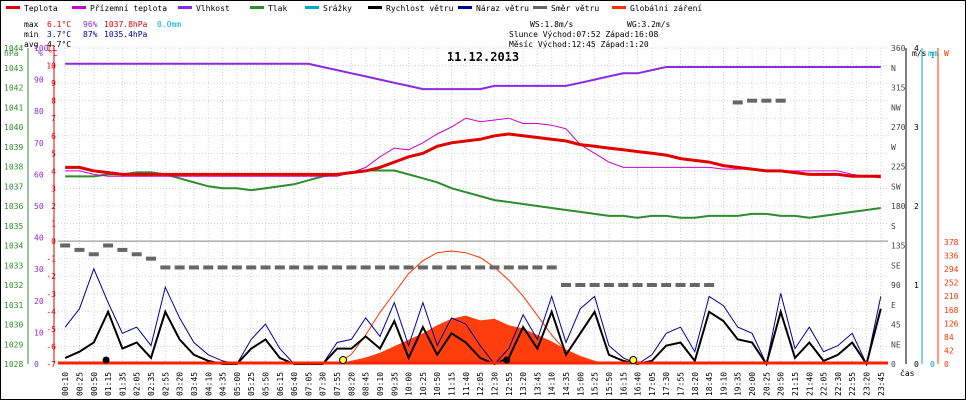 Image resolution: width=966 pixels, height=400 pixels. I want to click on tick-pct: 40, so click(39, 238).